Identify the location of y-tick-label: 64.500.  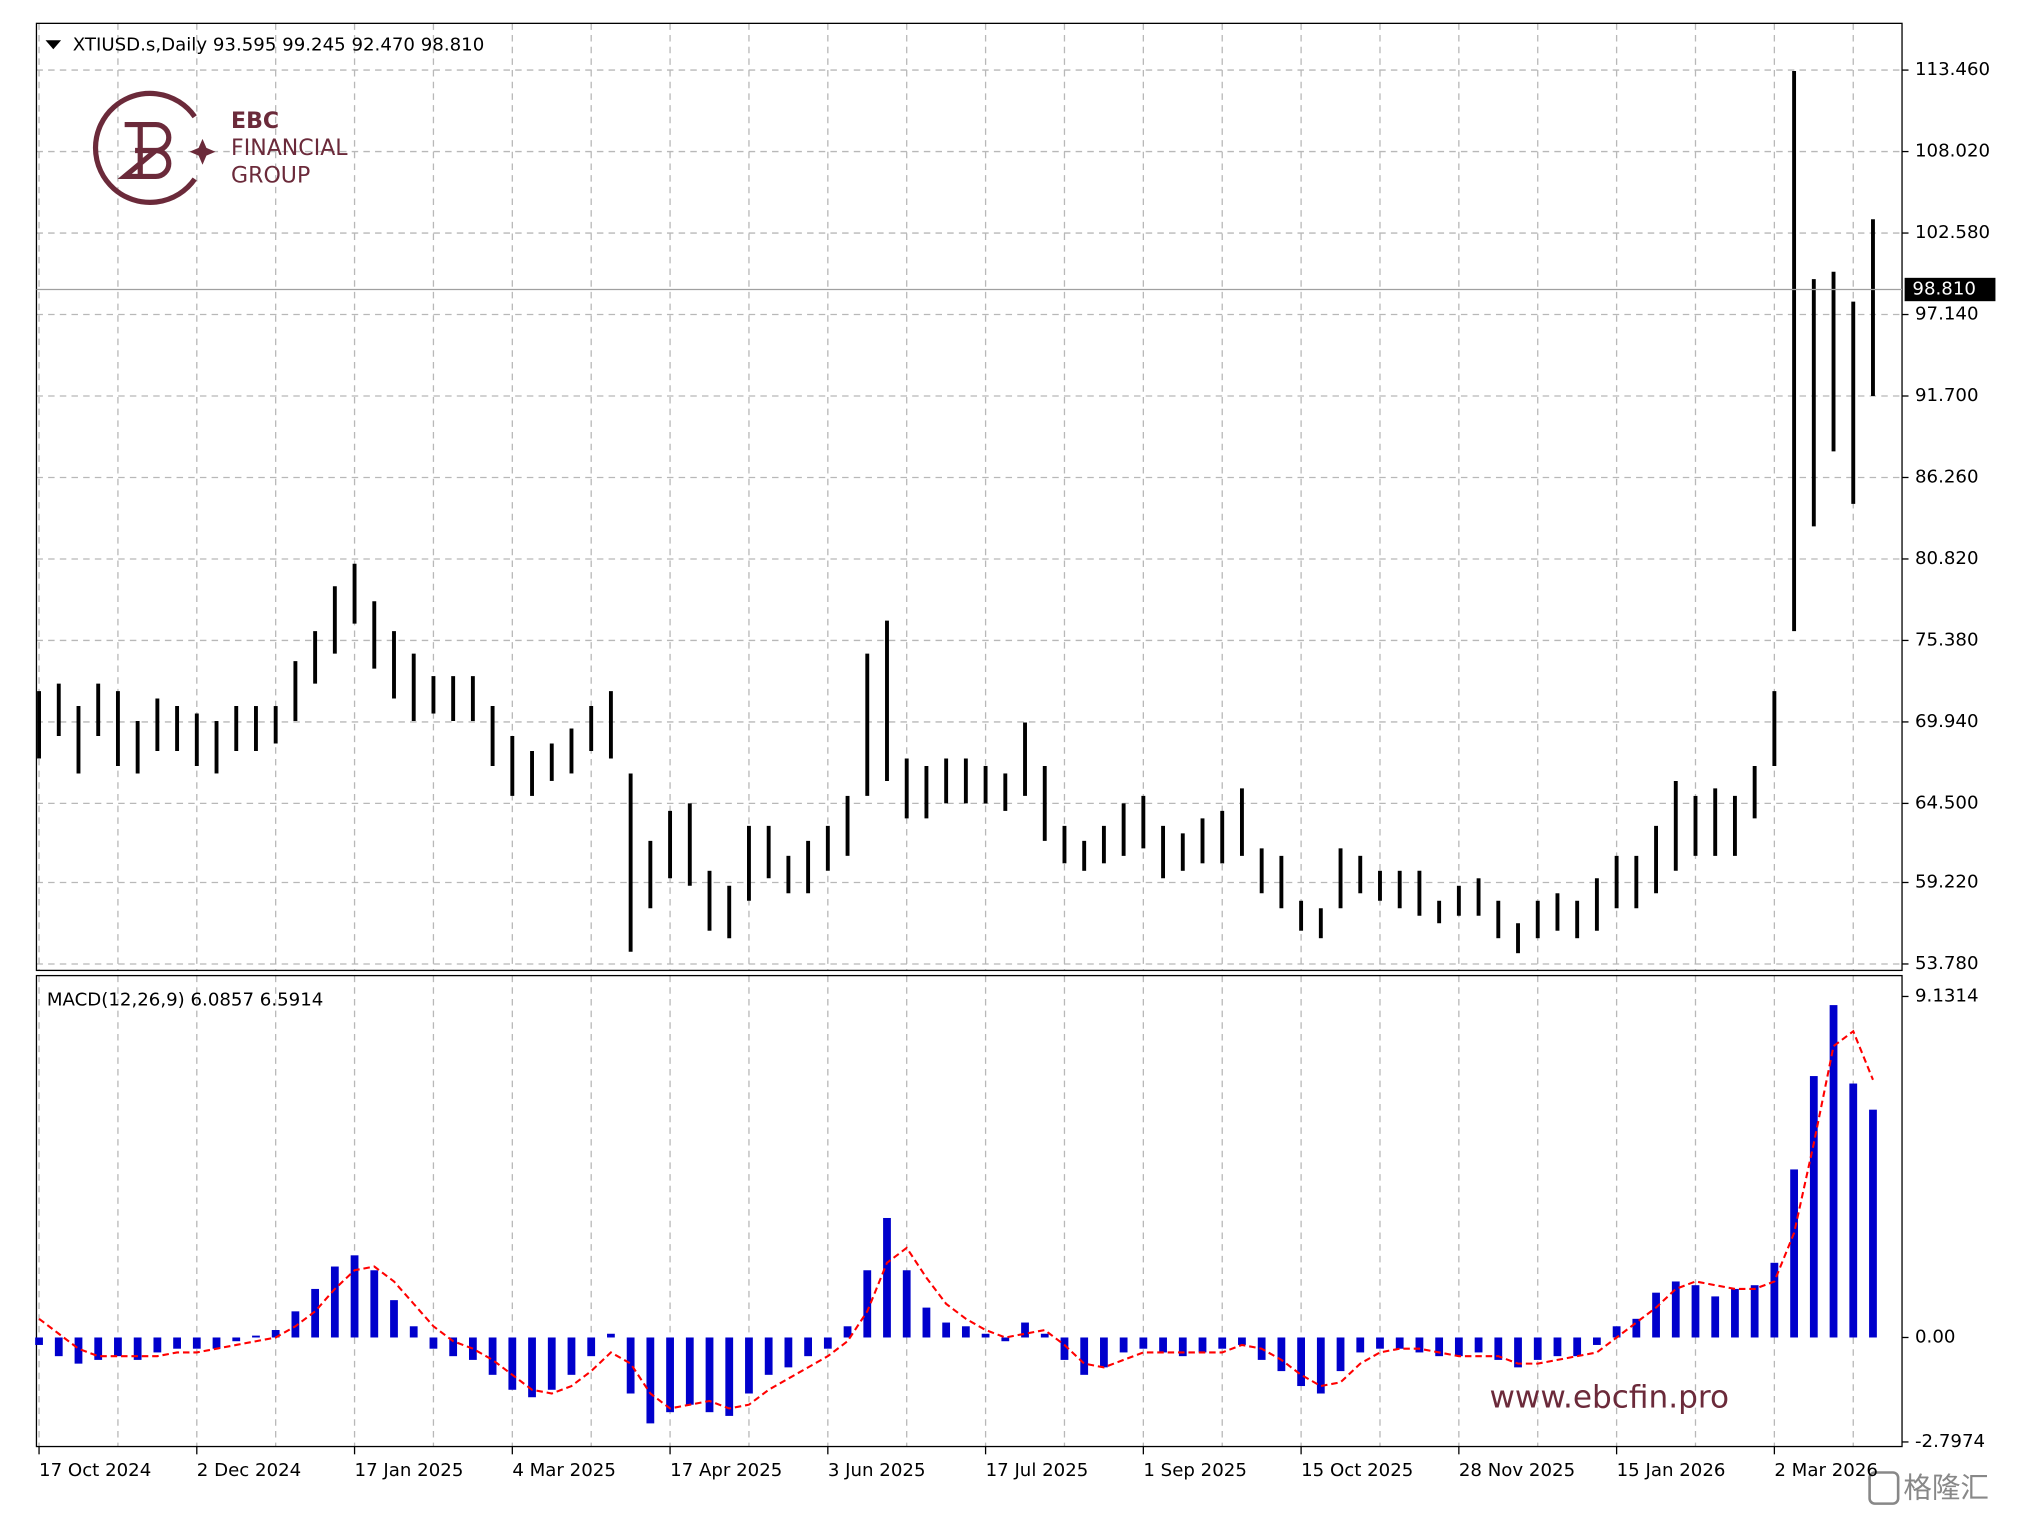
(1947, 802).